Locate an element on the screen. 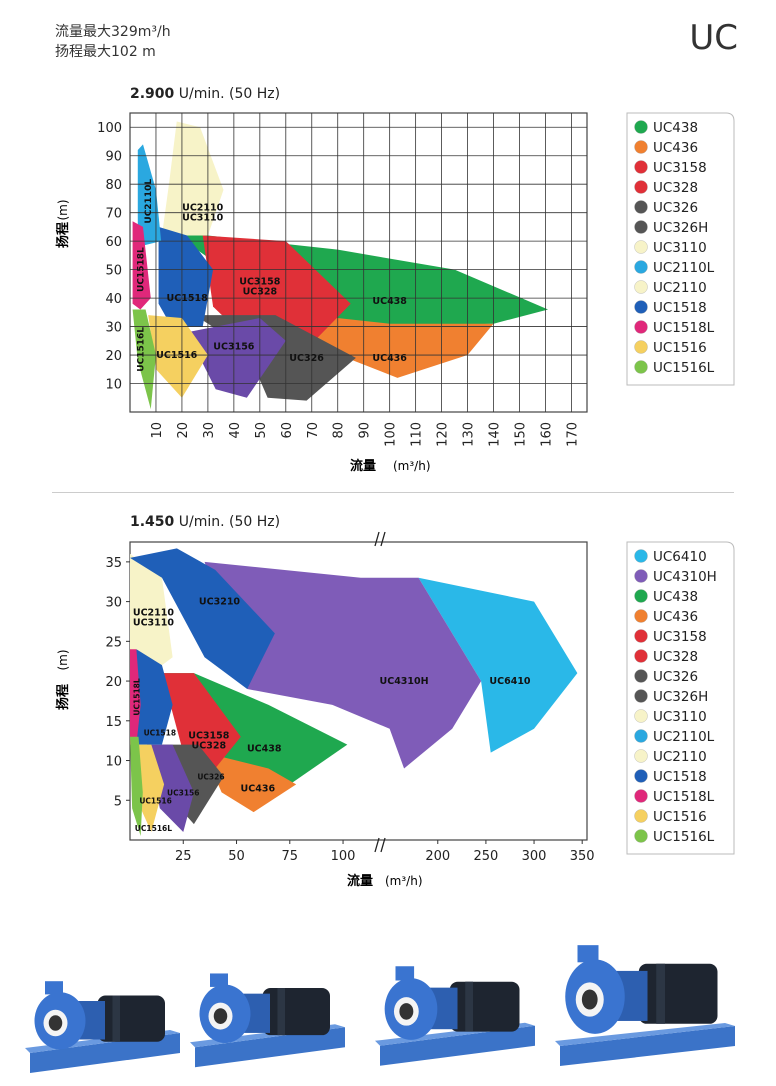 The height and width of the screenshot is (1086, 776). region-uc1518 is located at coordinates (186, 276).